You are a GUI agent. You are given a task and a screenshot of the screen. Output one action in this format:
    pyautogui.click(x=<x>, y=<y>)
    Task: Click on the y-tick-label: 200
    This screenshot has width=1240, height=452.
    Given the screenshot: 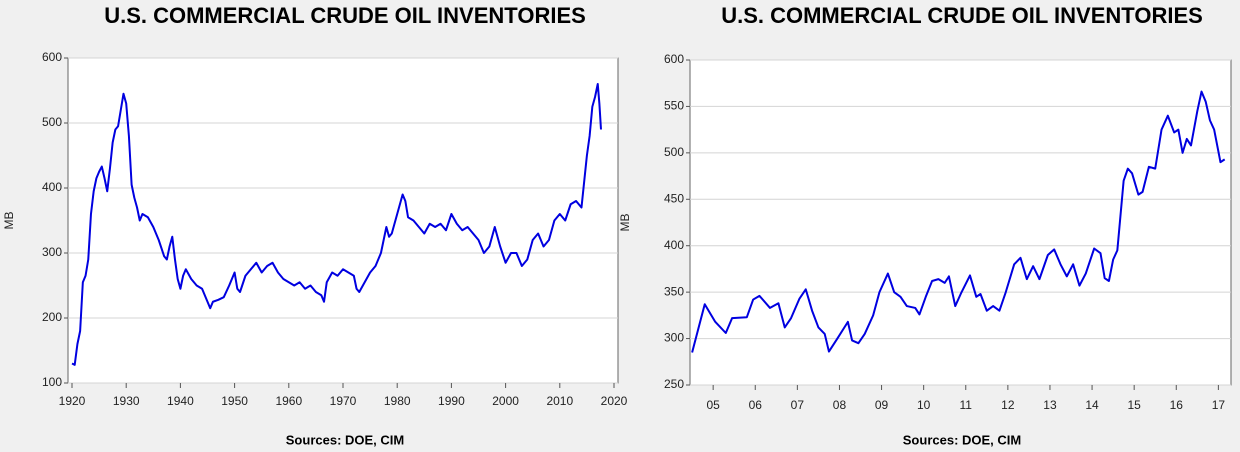 What is the action you would take?
    pyautogui.click(x=52, y=317)
    